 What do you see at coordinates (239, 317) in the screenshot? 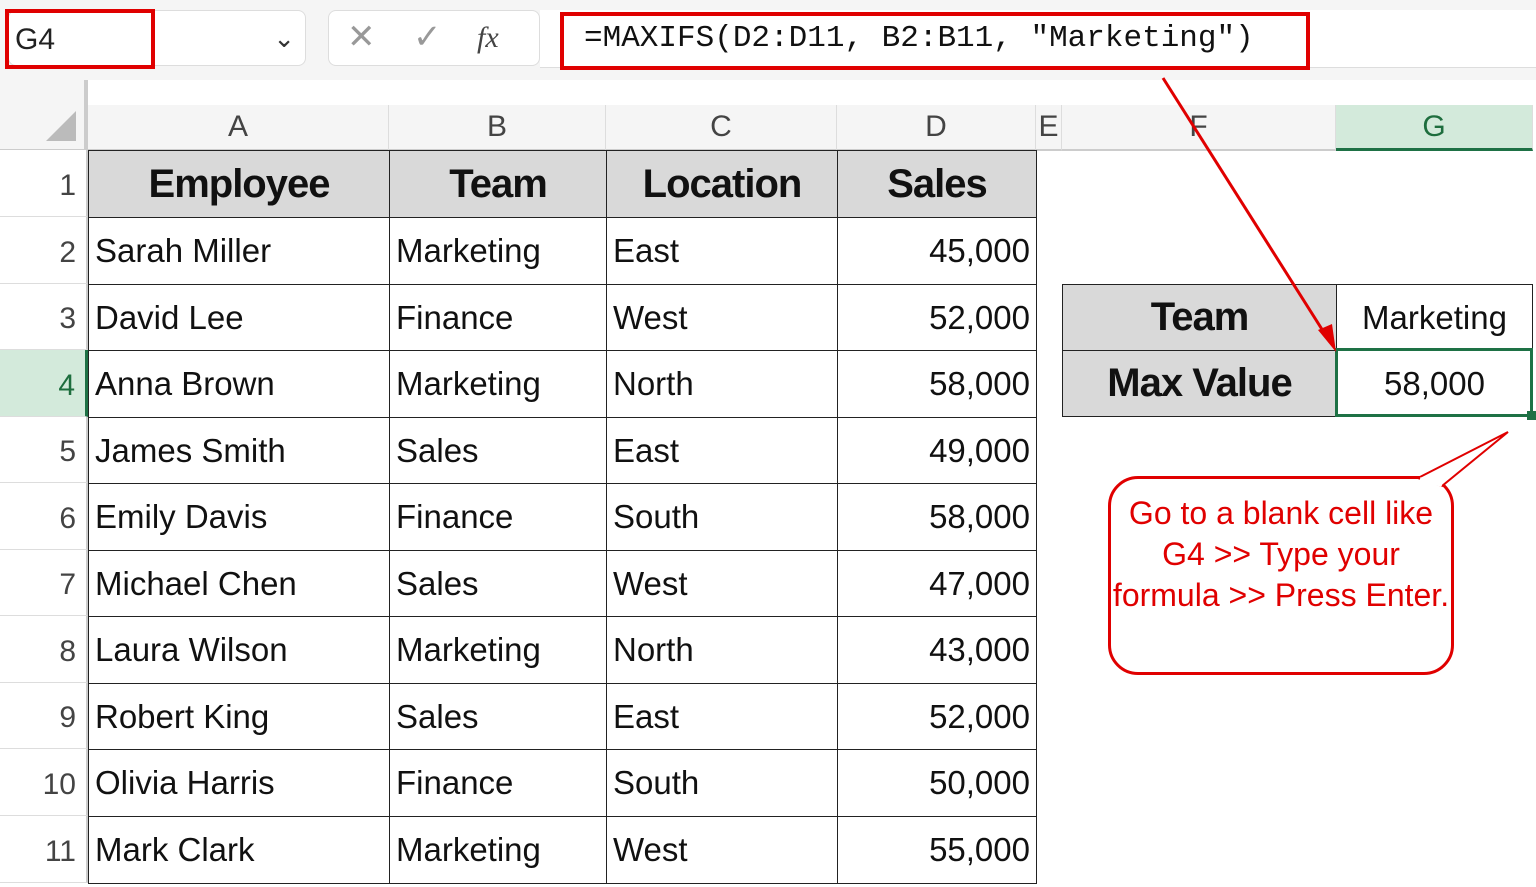
I see `table-cell: David Lee` at bounding box center [239, 317].